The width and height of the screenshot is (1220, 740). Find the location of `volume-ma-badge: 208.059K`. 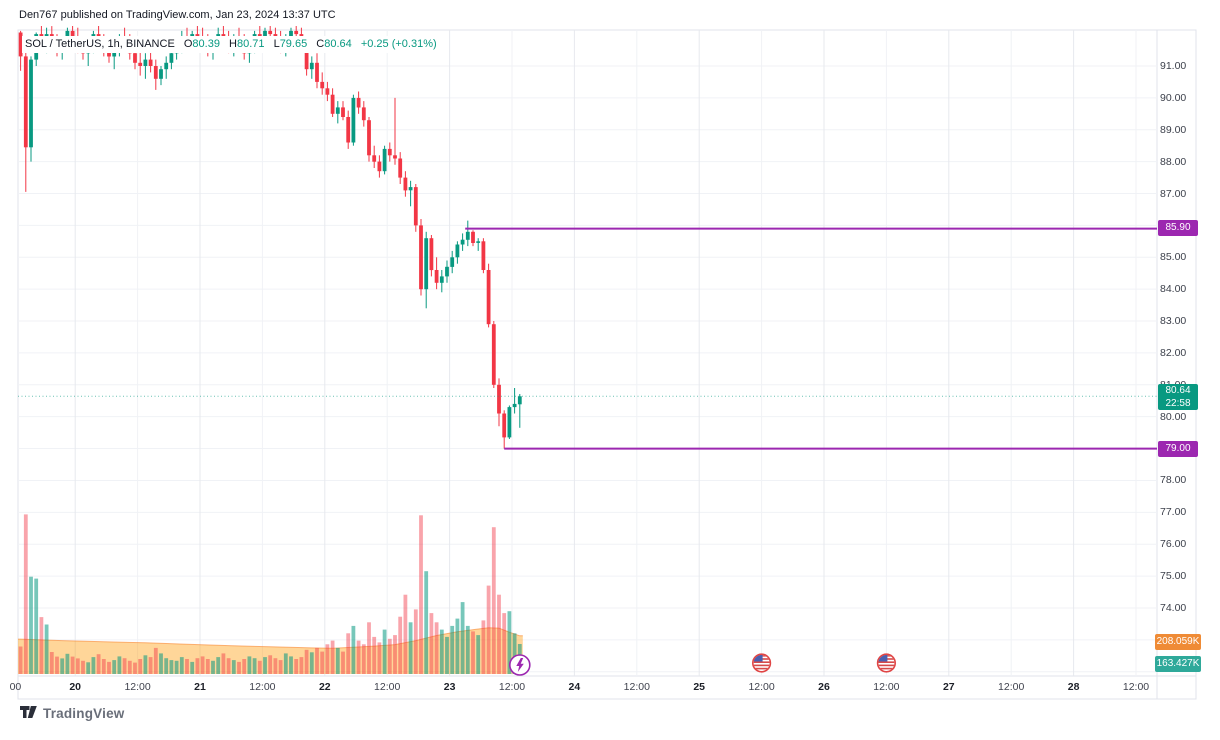

volume-ma-badge: 208.059K is located at coordinates (1178, 642).